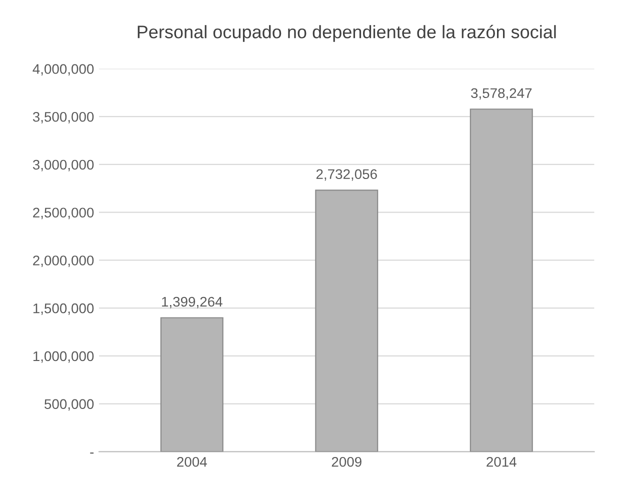 The width and height of the screenshot is (619, 491). I want to click on data-label: 1,399,264, so click(192, 302).